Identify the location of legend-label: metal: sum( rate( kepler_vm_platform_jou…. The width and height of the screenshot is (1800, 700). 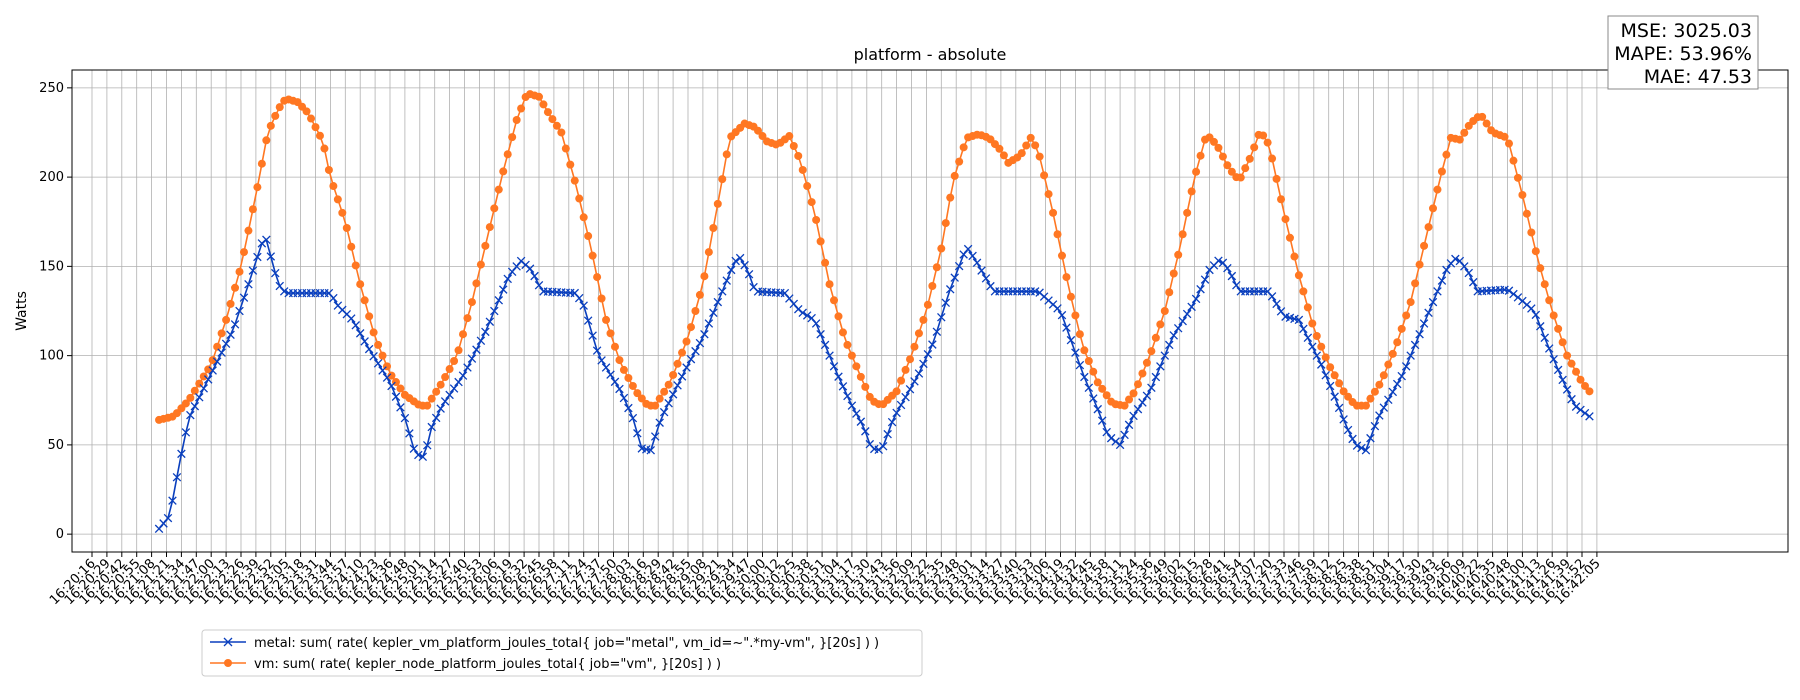
(566, 643).